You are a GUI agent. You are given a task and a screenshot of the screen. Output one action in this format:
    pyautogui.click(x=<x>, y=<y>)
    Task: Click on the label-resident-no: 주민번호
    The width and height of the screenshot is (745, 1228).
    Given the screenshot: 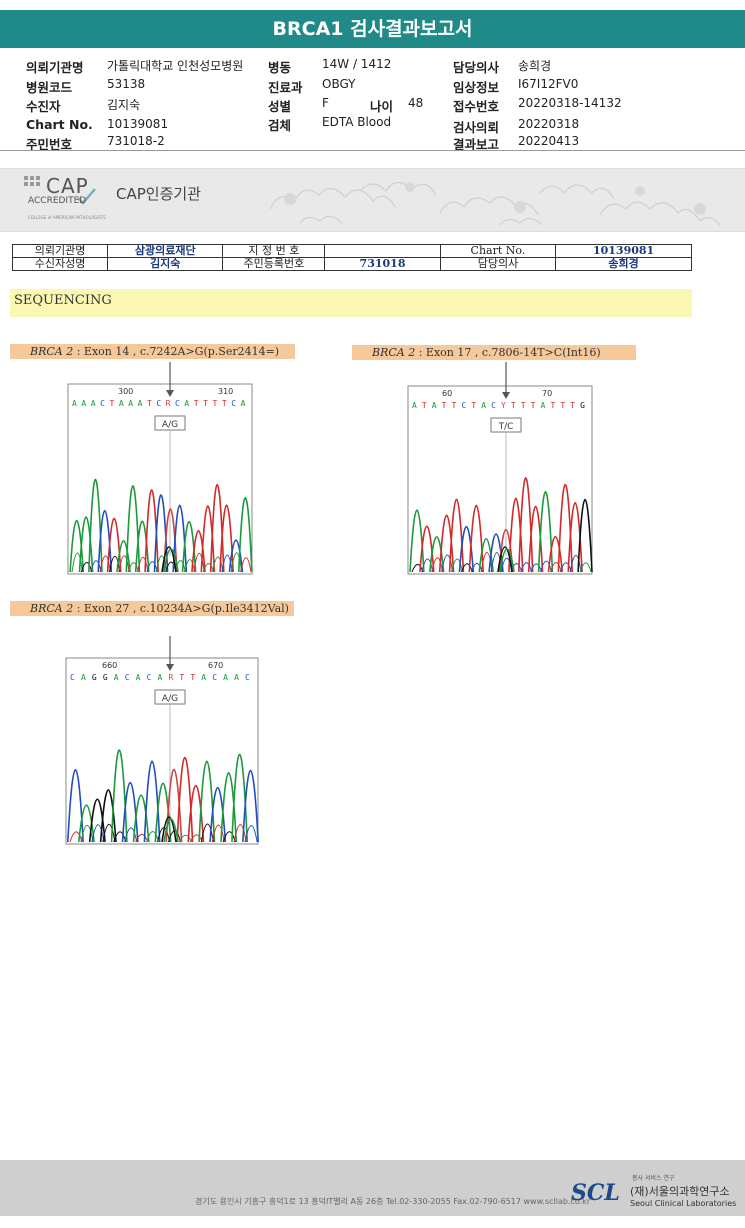 What is the action you would take?
    pyautogui.click(x=49, y=144)
    